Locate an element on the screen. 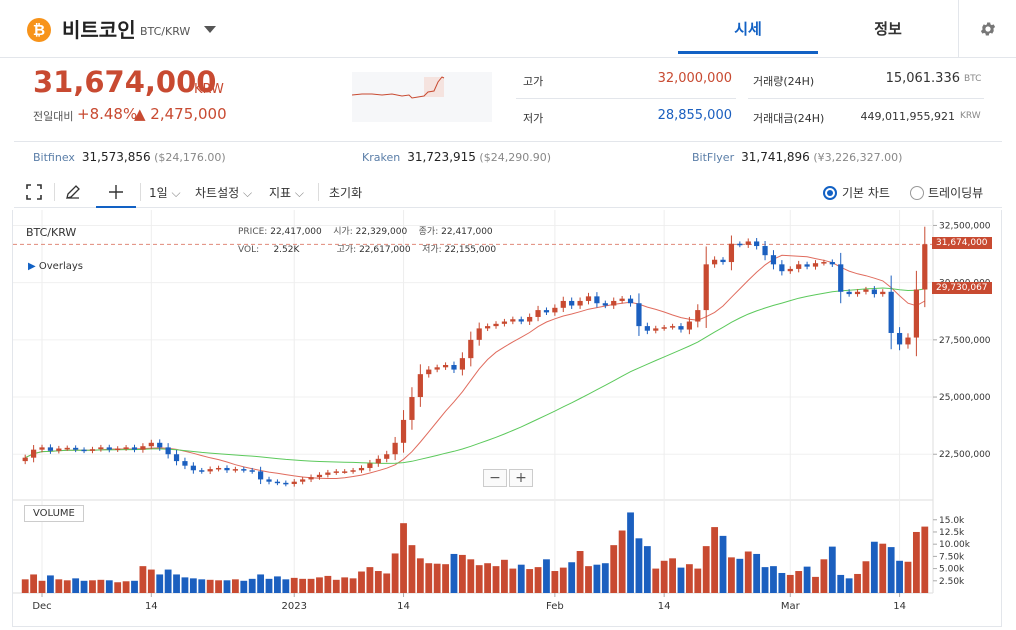 This screenshot has height=630, width=1016. high-label: 고가 is located at coordinates (533, 81).